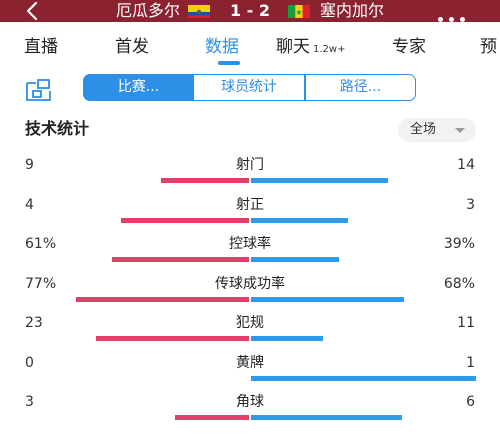 This screenshot has height=440, width=500. What do you see at coordinates (311, 47) in the screenshot?
I see `tab-chat: 聊天 1.2w+` at bounding box center [311, 47].